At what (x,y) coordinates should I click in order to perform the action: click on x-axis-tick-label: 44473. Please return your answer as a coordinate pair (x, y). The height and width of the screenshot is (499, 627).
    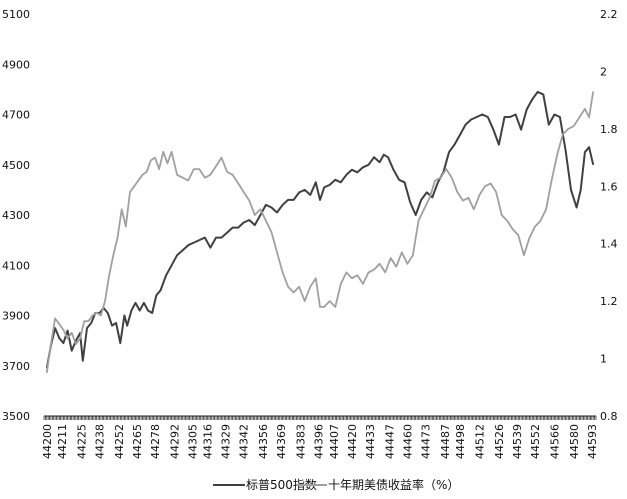
    Looking at the image, I should click on (425, 441).